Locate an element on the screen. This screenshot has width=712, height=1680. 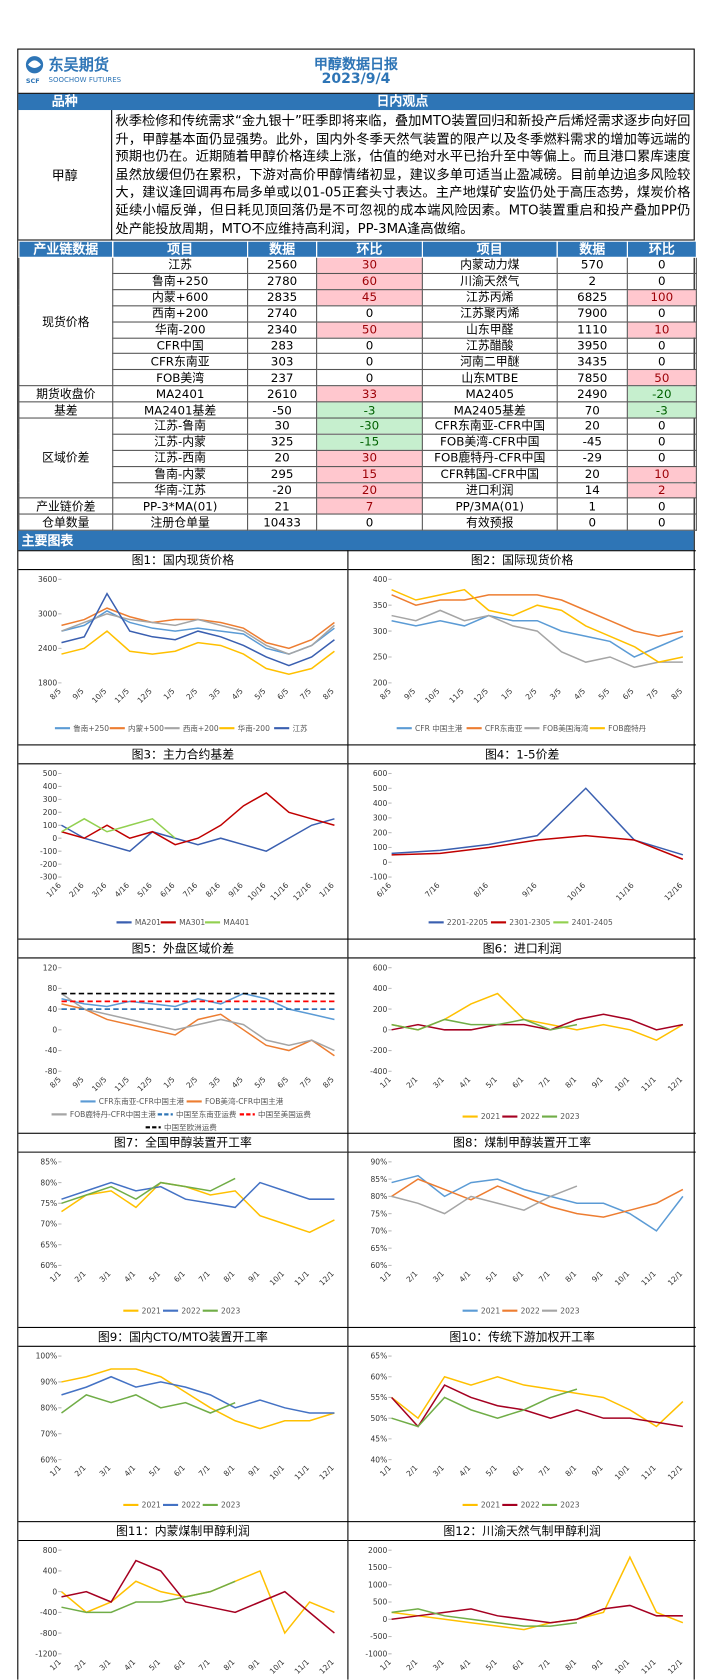
item-cell: PP/3MA(01) is located at coordinates (489, 506).